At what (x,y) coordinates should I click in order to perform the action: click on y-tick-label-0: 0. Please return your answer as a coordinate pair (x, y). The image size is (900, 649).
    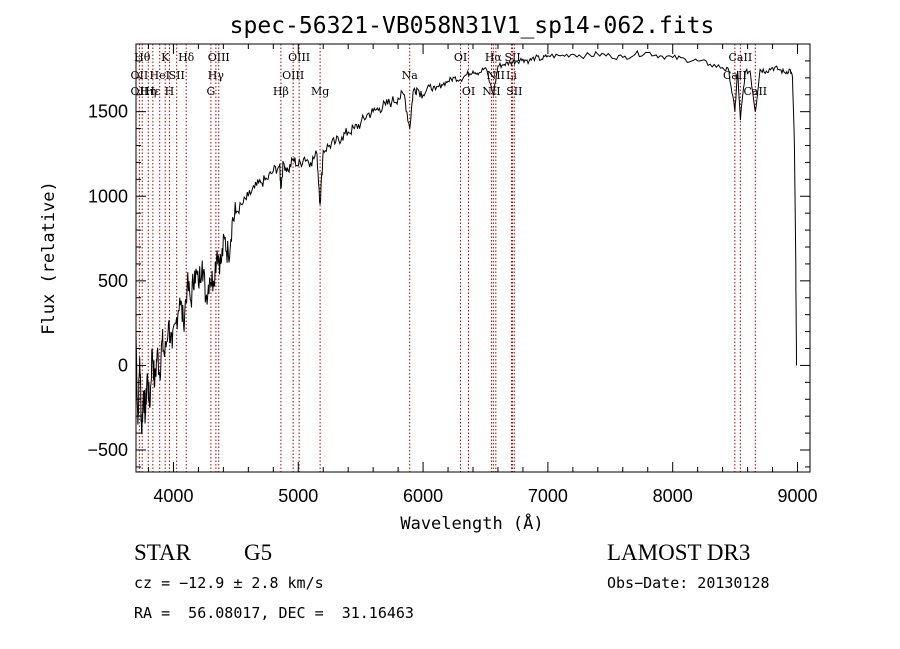
    Looking at the image, I should click on (123, 365).